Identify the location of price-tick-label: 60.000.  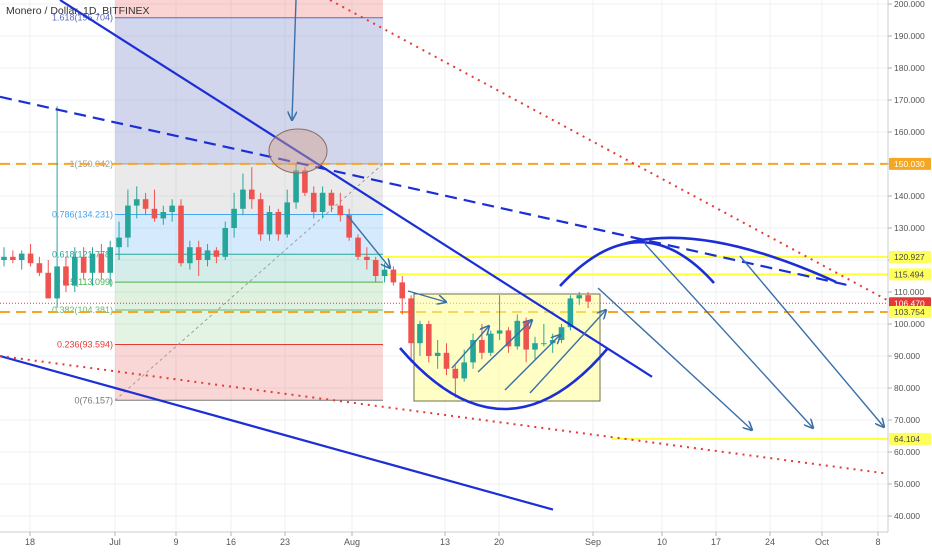
(907, 452).